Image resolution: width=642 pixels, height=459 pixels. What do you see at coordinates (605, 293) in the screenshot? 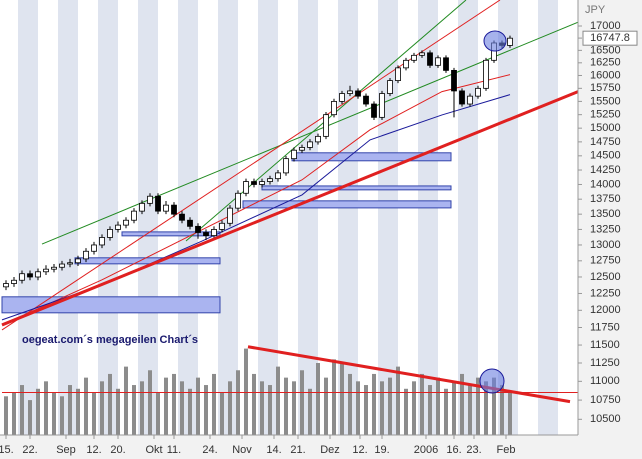
I see `y-tick-label: 12250` at bounding box center [605, 293].